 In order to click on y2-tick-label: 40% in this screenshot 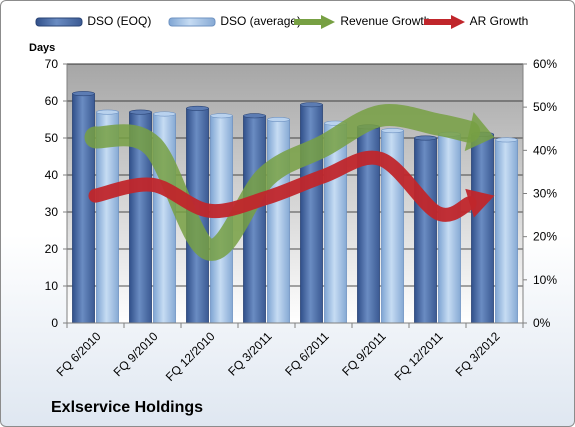, I will do `click(545, 150)`.